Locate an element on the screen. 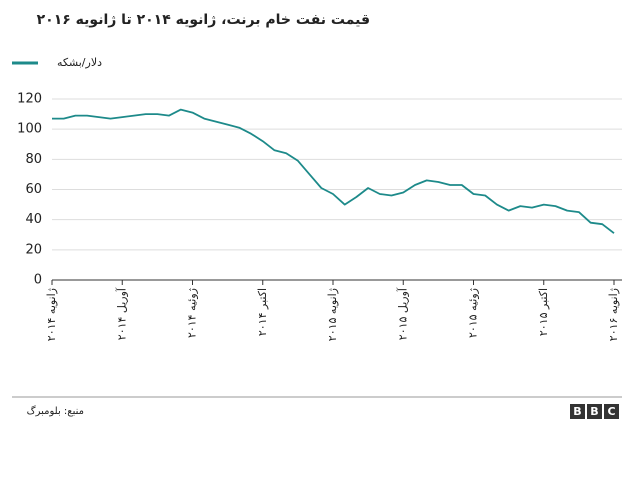 This screenshot has height=479, width=640. logo-letter: C is located at coordinates (611, 411).